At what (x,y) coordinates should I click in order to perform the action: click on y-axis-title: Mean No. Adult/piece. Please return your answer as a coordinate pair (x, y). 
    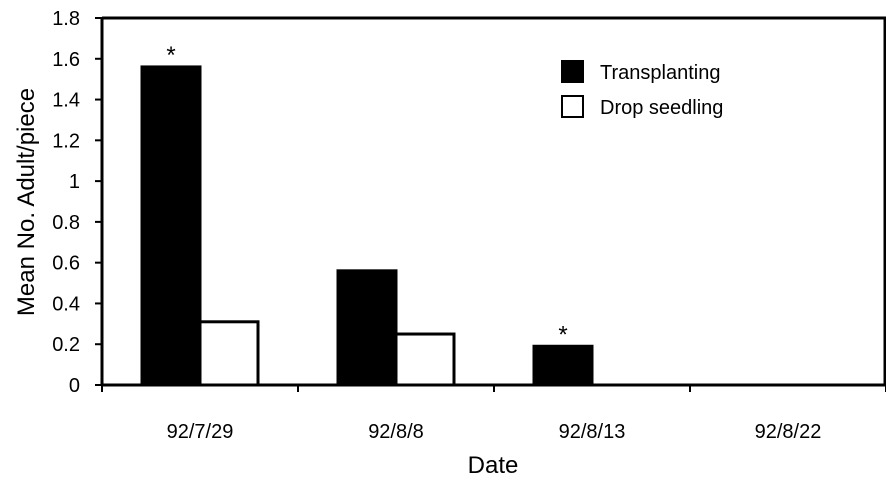
    Looking at the image, I should click on (26, 202).